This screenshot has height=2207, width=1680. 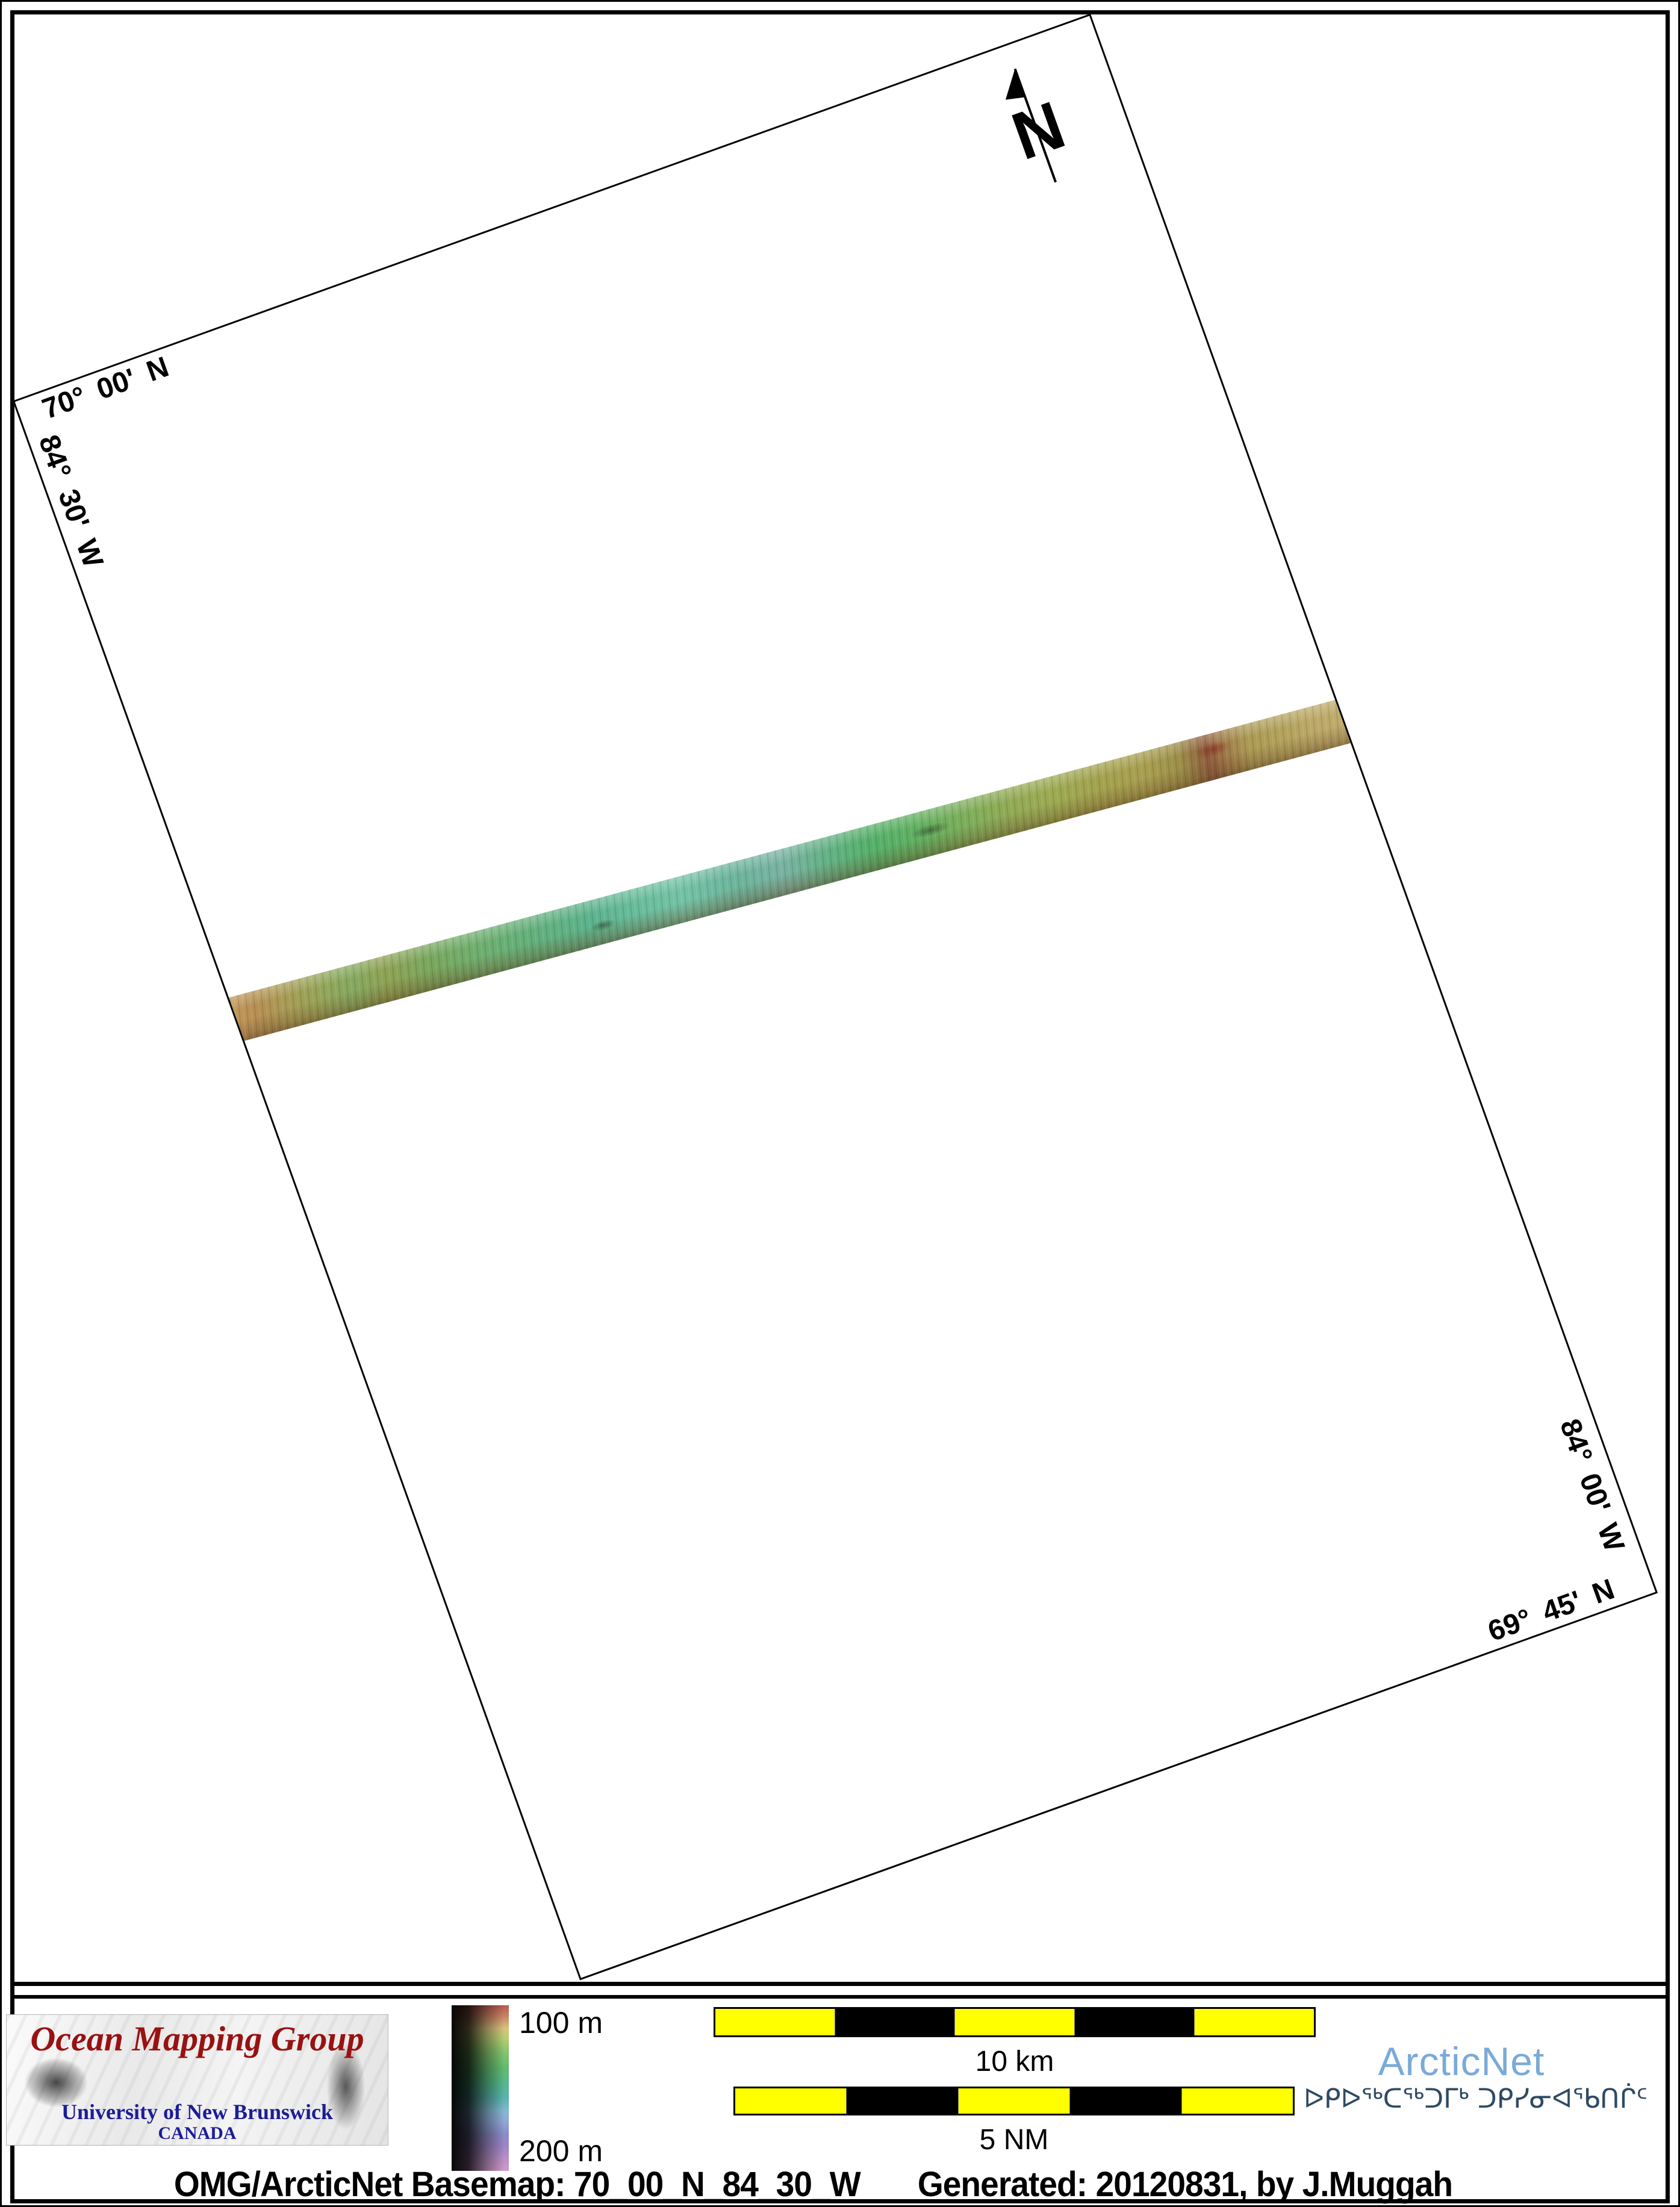 What do you see at coordinates (481, 2088) in the screenshot?
I see `depth-colorbar` at bounding box center [481, 2088].